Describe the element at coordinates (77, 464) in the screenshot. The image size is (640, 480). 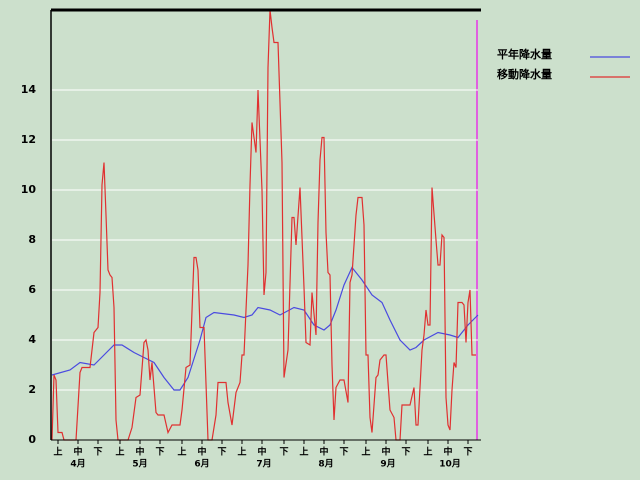
I see `month-label: 4月` at that location.